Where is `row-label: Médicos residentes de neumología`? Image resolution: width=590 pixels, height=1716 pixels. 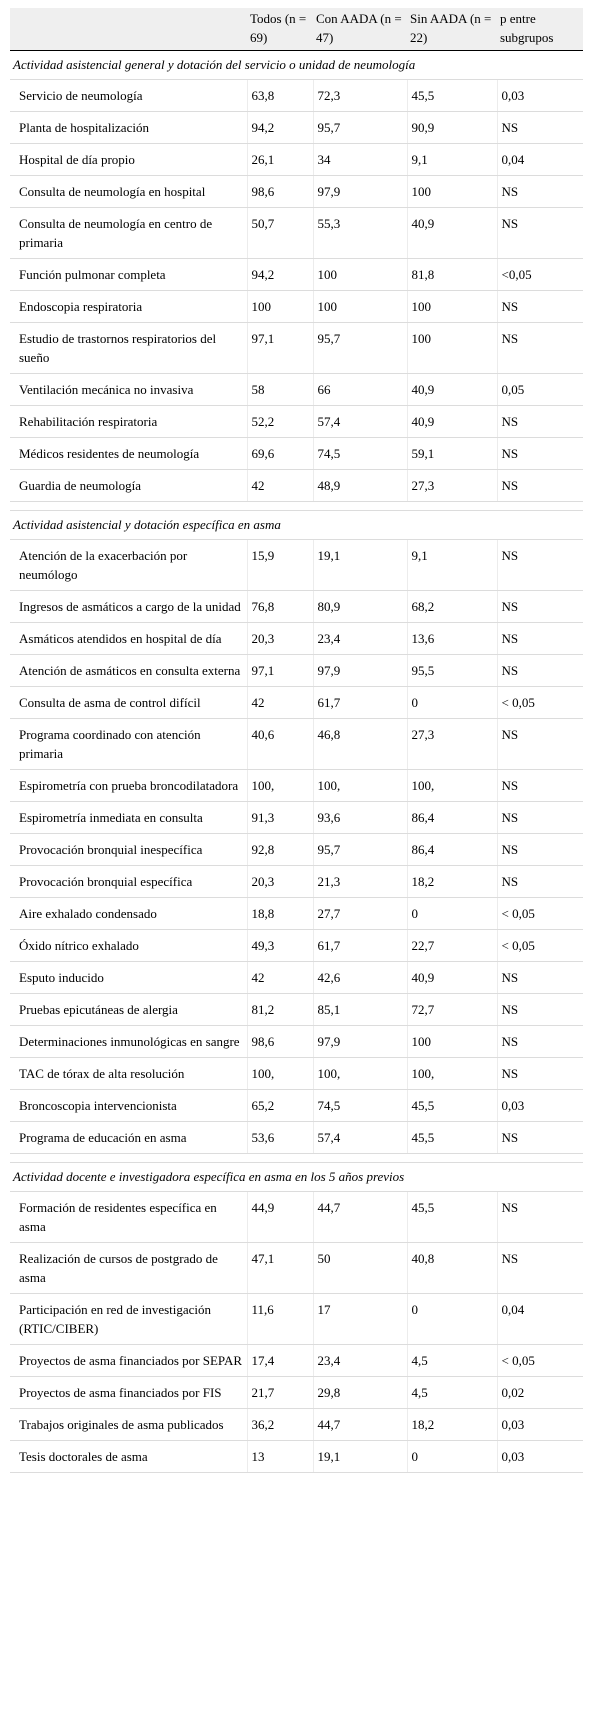
row-label: Médicos residentes de neumología is located at coordinates (129, 453).